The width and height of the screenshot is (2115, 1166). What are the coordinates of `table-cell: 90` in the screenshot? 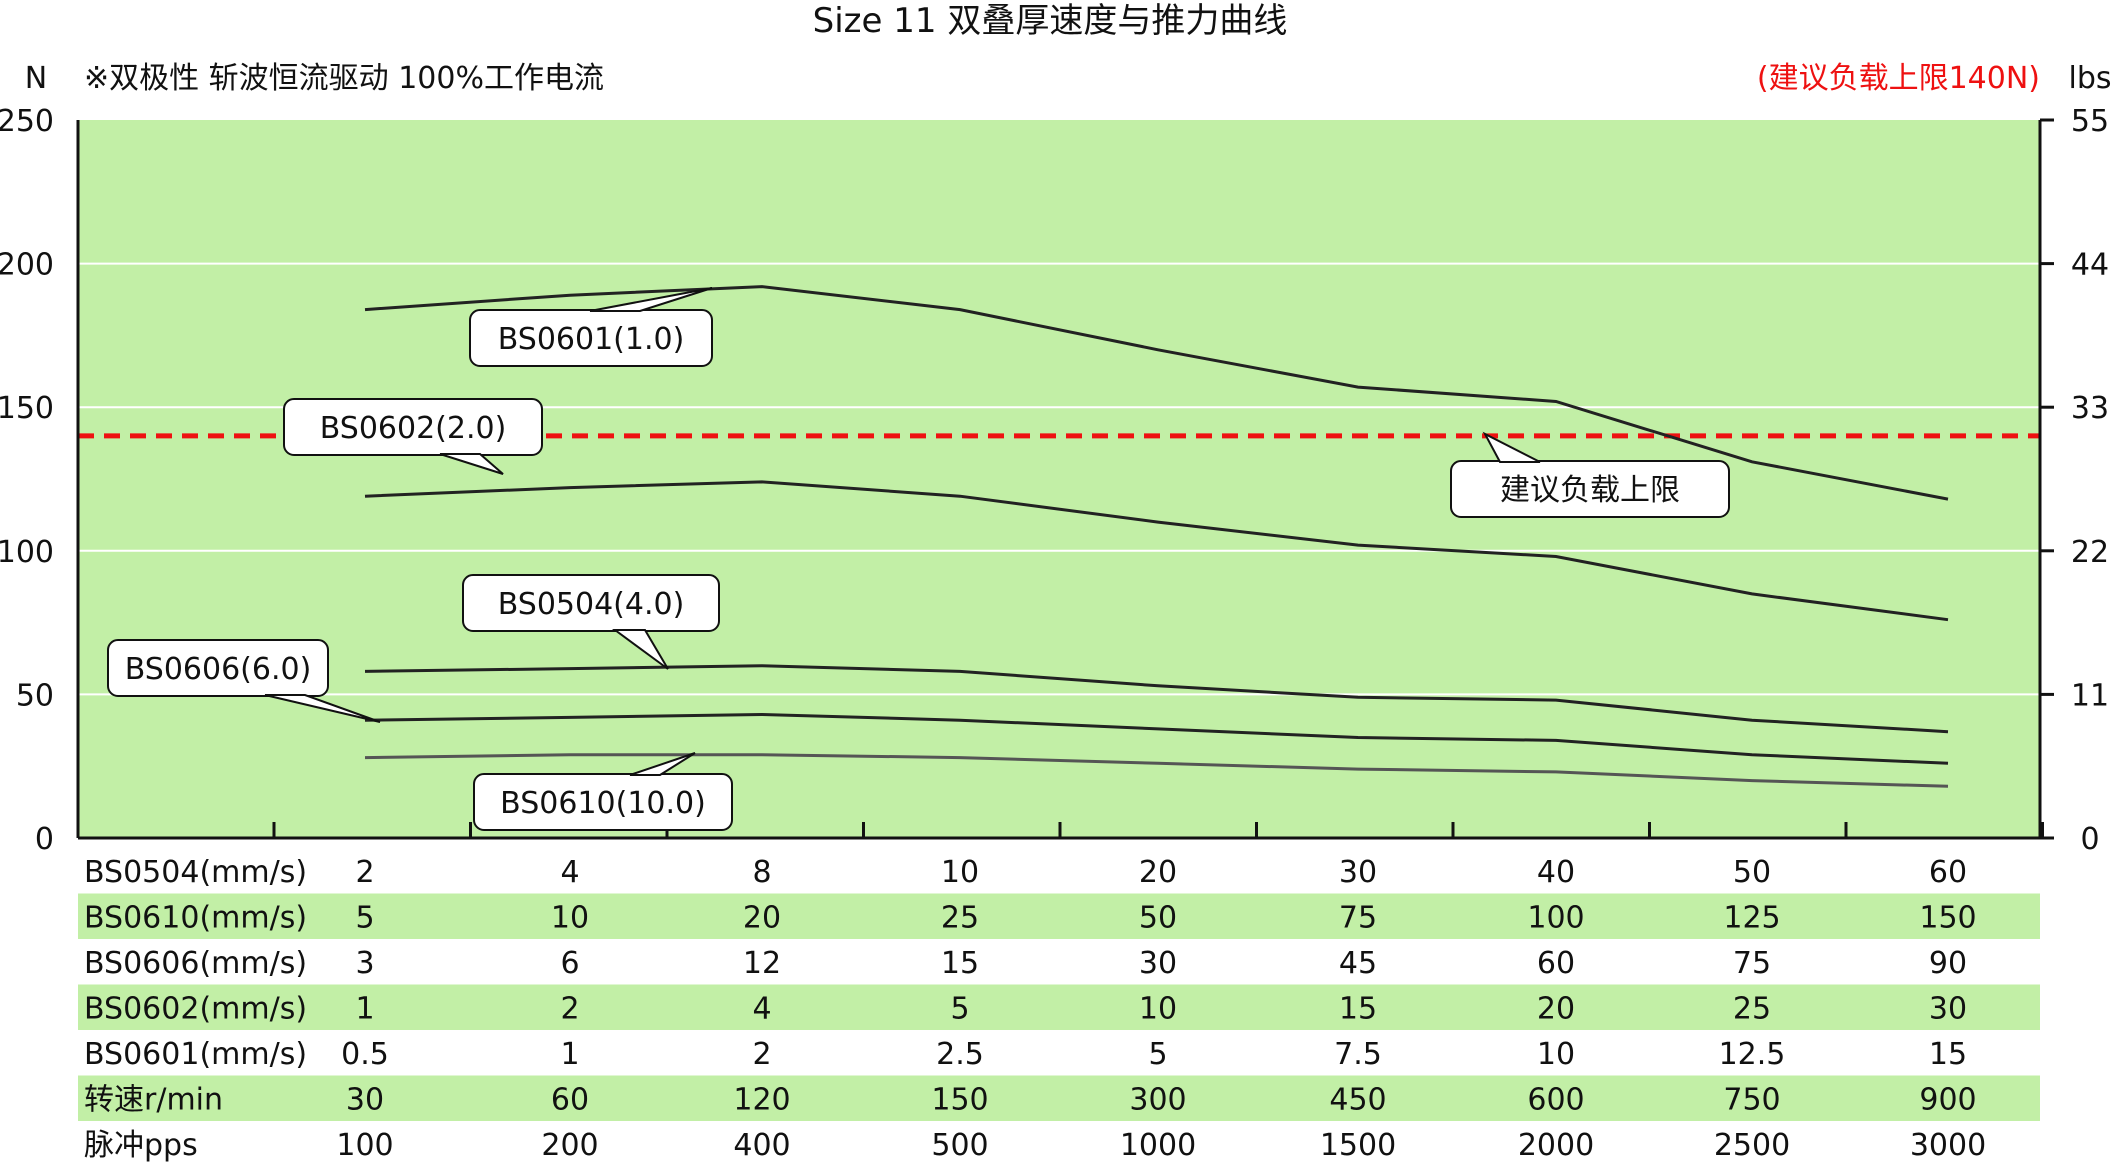 It's located at (1948, 963).